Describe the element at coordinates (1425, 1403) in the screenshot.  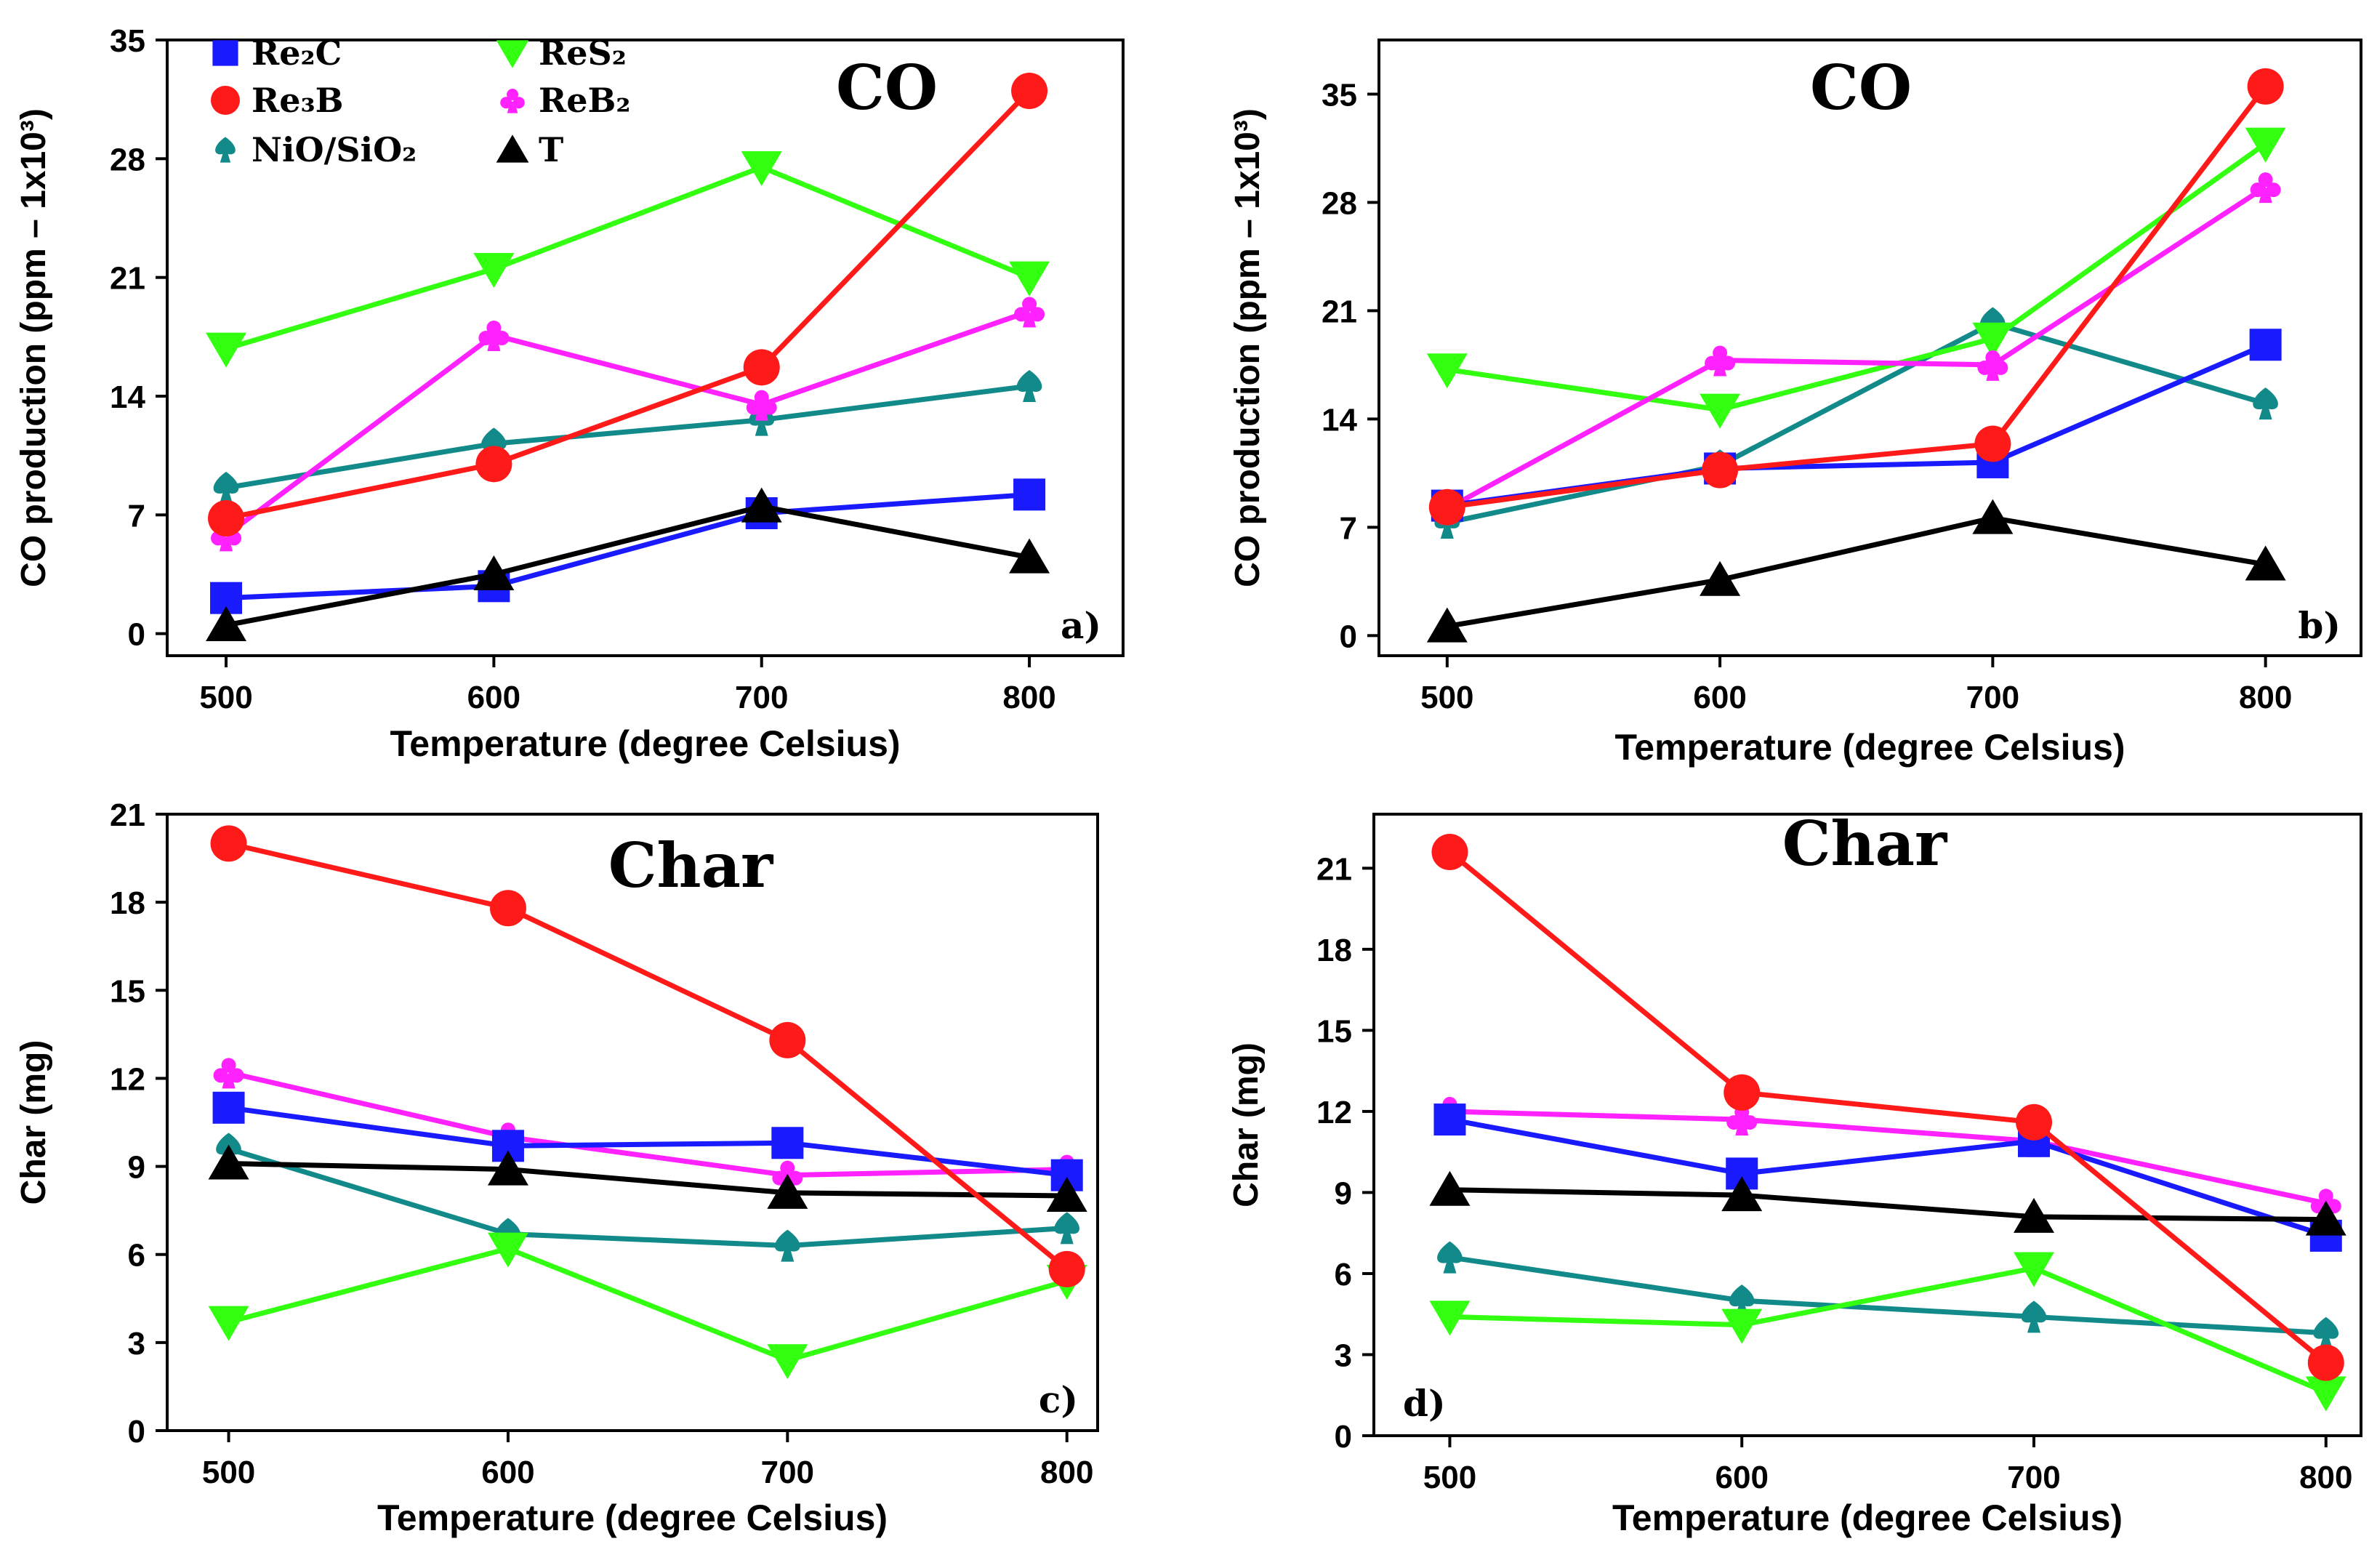
I see `panel-tag: d)` at that location.